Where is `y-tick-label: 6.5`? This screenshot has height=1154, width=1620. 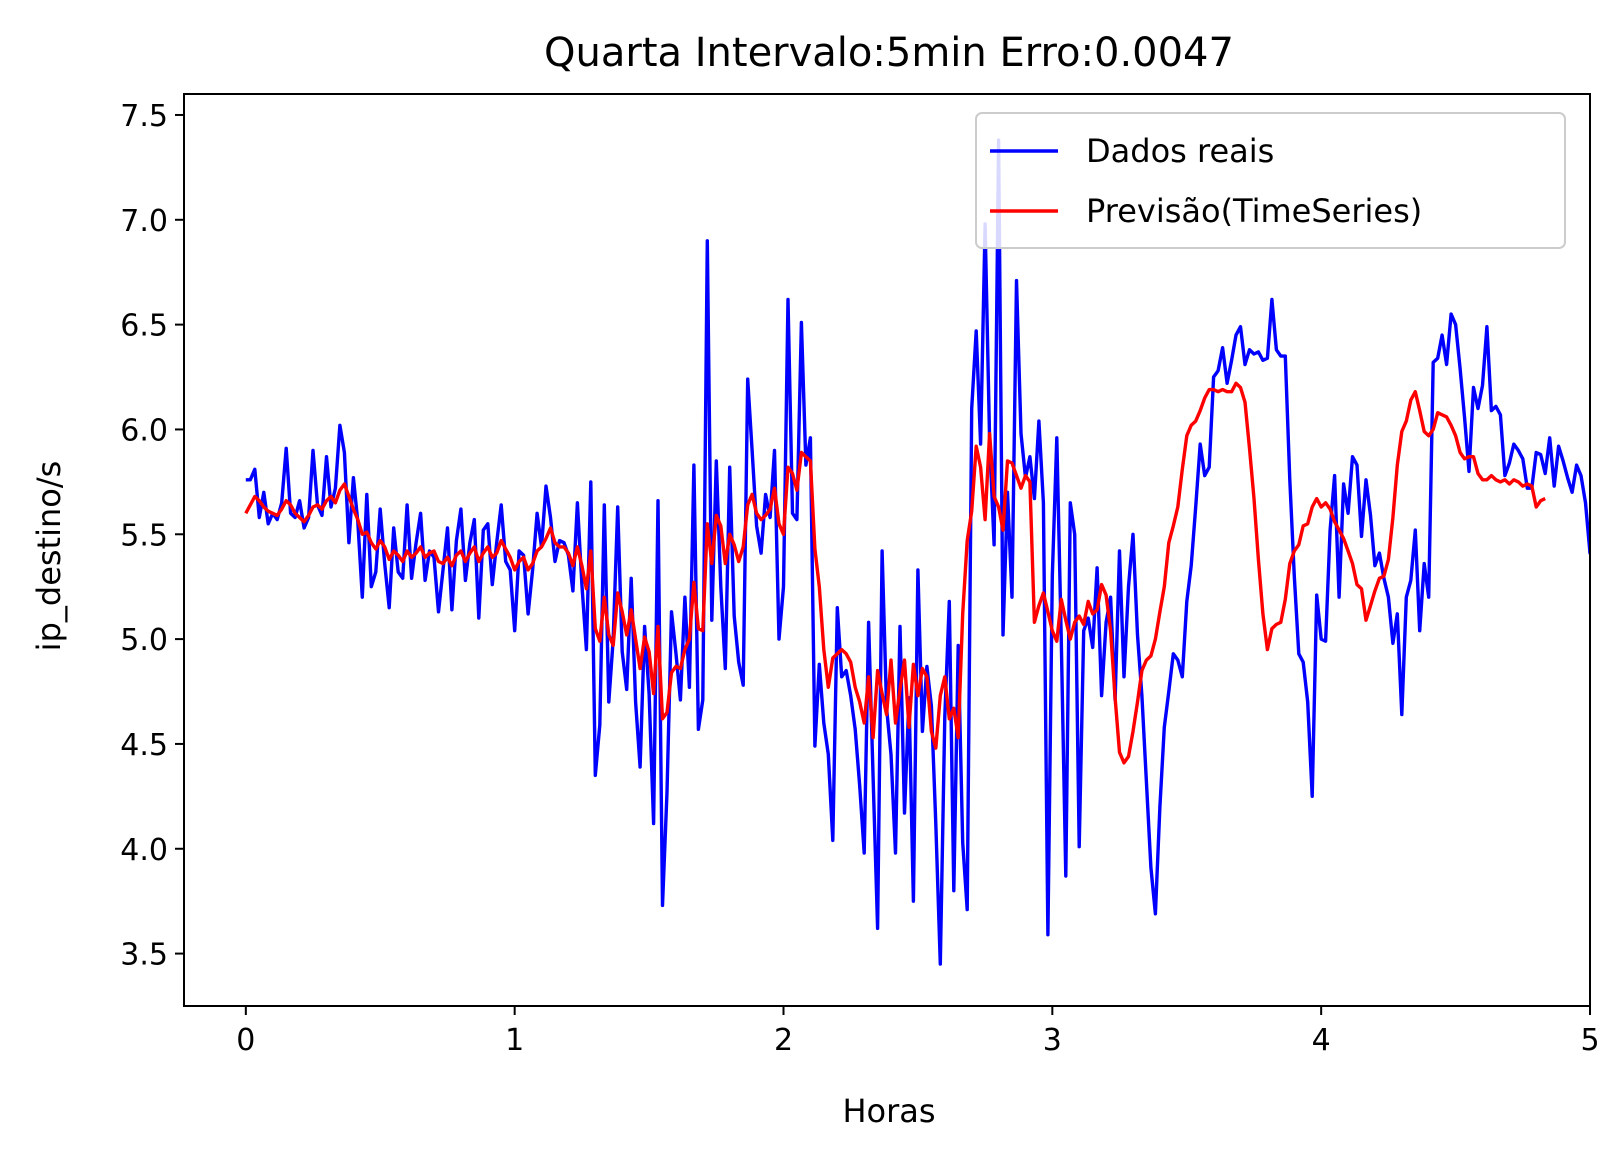
y-tick-label: 6.5 is located at coordinates (144, 326).